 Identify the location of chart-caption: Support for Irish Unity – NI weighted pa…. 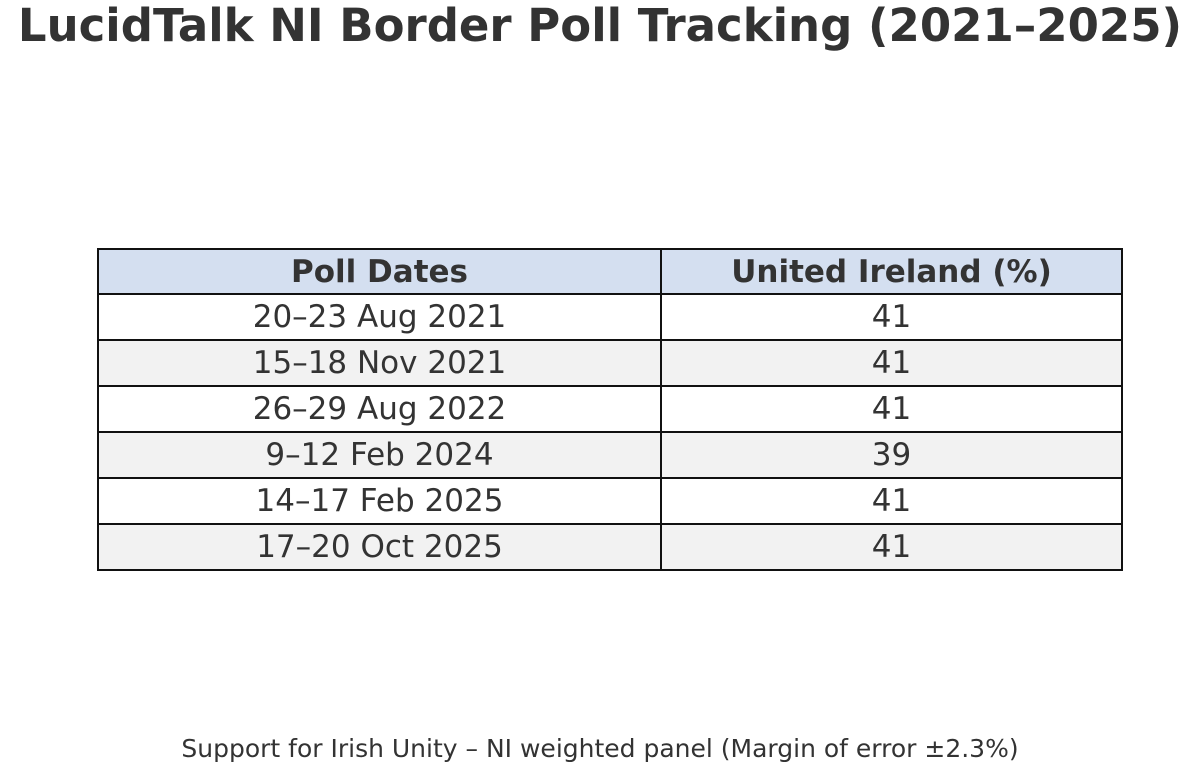
(600, 748).